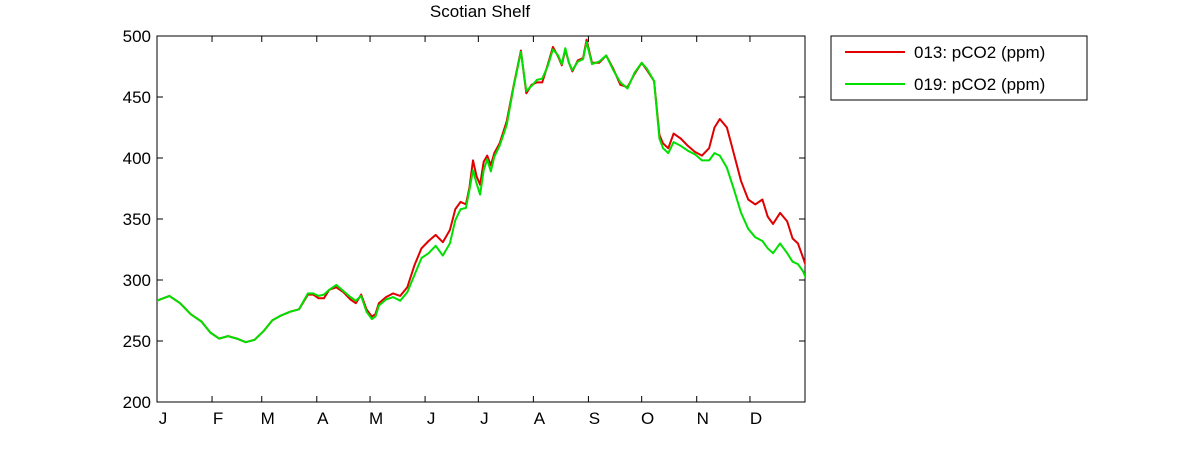  I want to click on x-tick-label: D, so click(756, 418).